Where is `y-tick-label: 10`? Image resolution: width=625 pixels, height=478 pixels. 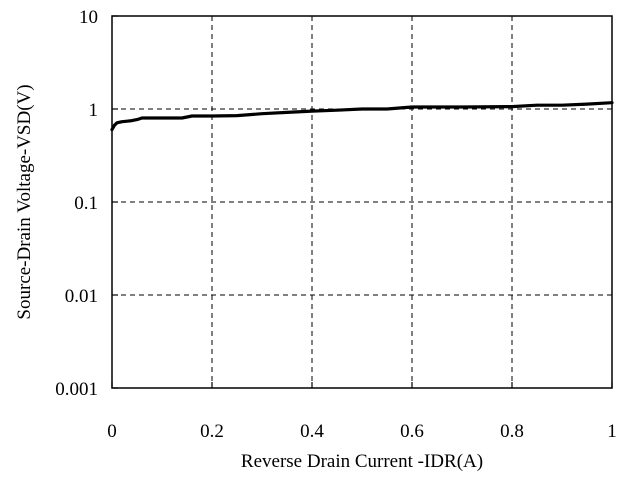 y-tick-label: 10 is located at coordinates (88, 17).